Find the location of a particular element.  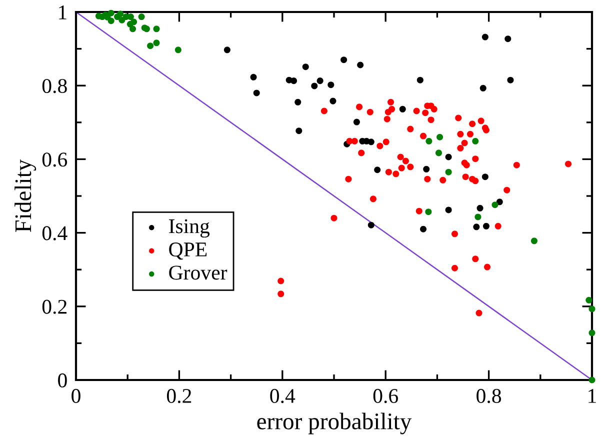

x-tick-label: 1 is located at coordinates (592, 396).